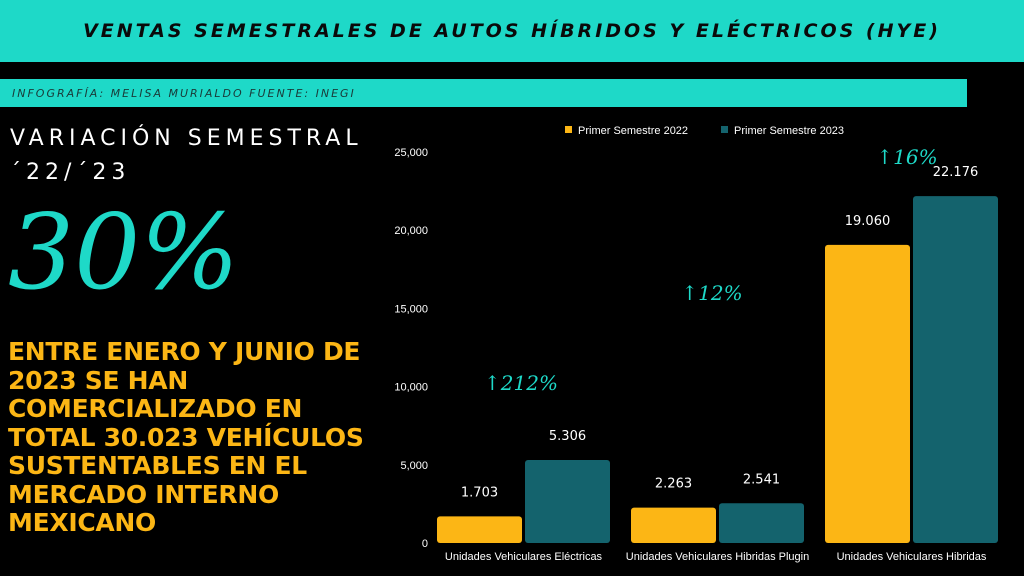 Image resolution: width=1024 pixels, height=576 pixels. I want to click on data-label: 2.263, so click(673, 484).